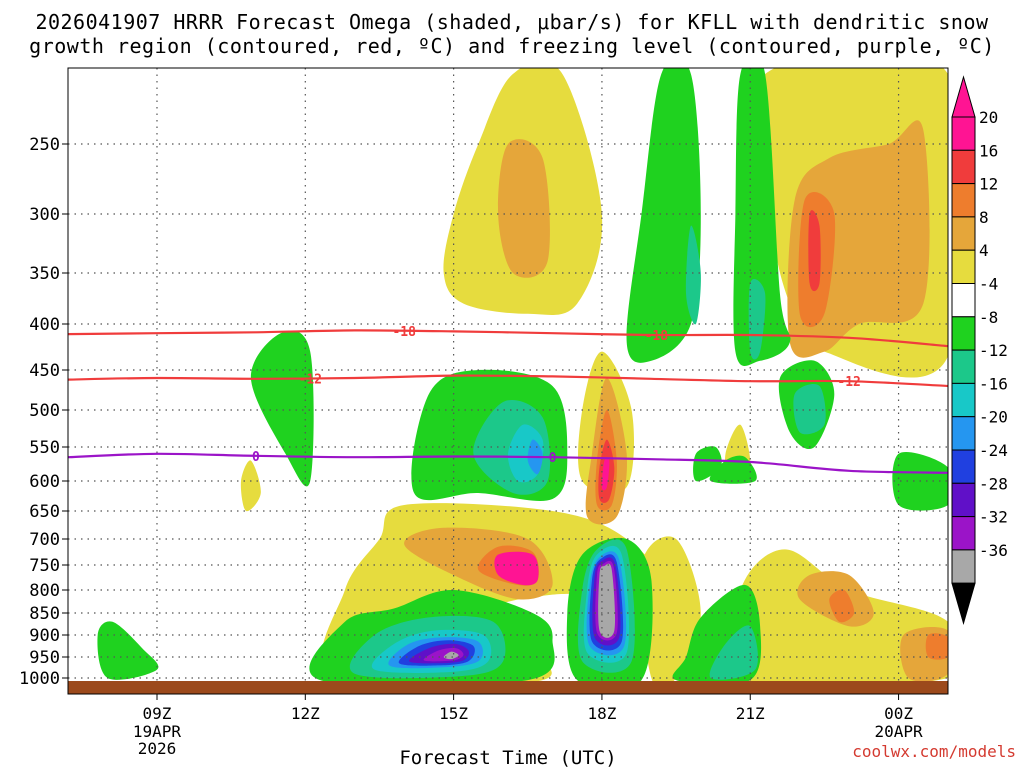  Describe the element at coordinates (44, 371) in the screenshot. I see `y-tick-label-450: 450` at that location.